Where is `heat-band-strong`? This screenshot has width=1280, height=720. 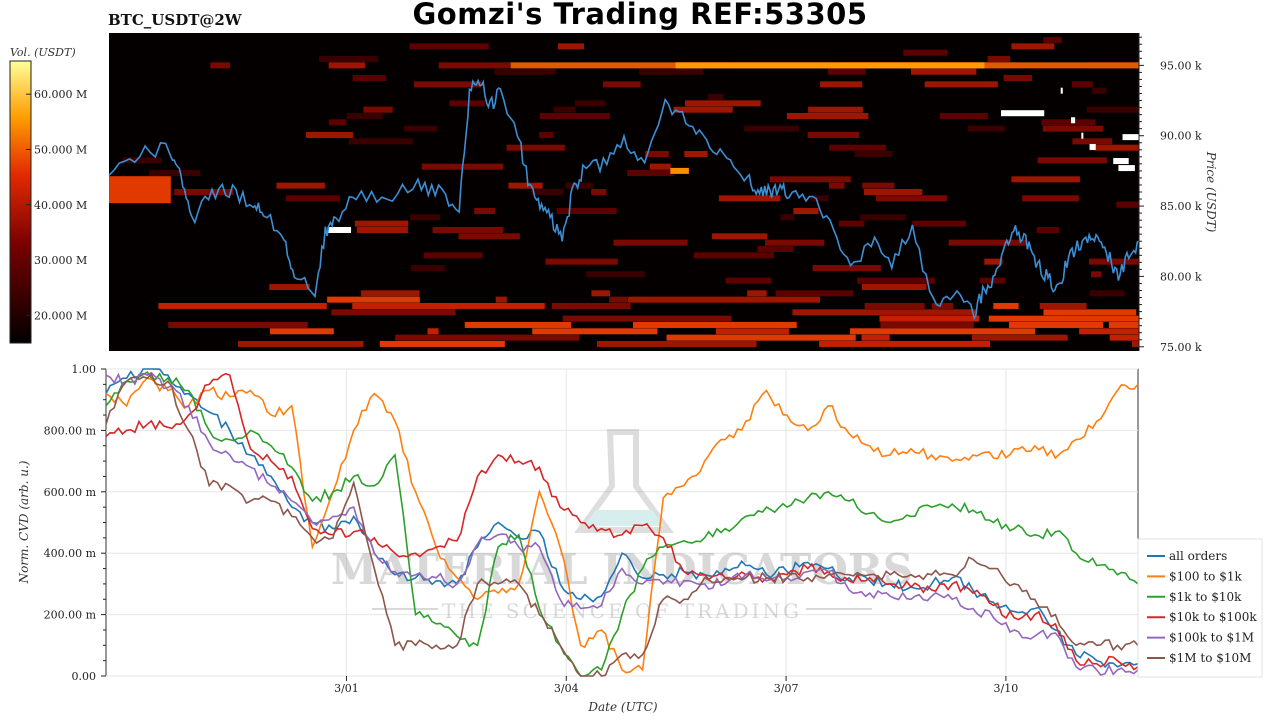 heat-band-strong is located at coordinates (830, 65).